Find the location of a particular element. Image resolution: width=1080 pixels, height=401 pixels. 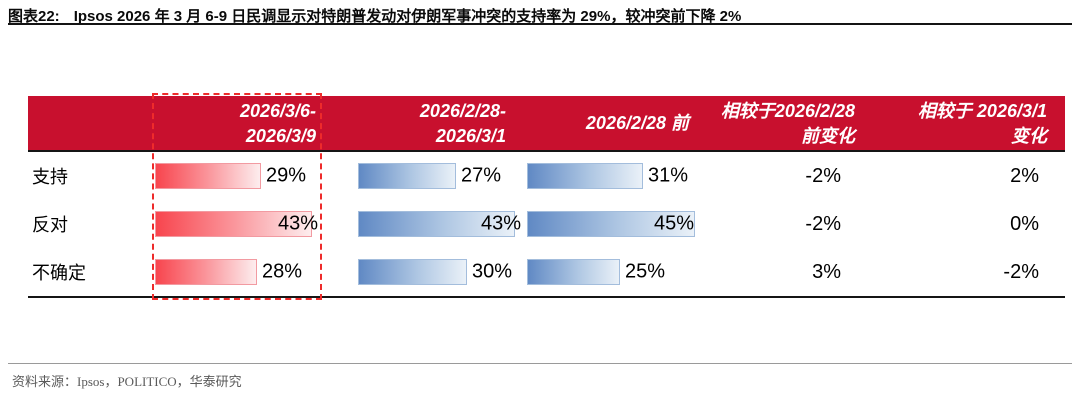

cell-bar-current: 43% is located at coordinates (237, 224).